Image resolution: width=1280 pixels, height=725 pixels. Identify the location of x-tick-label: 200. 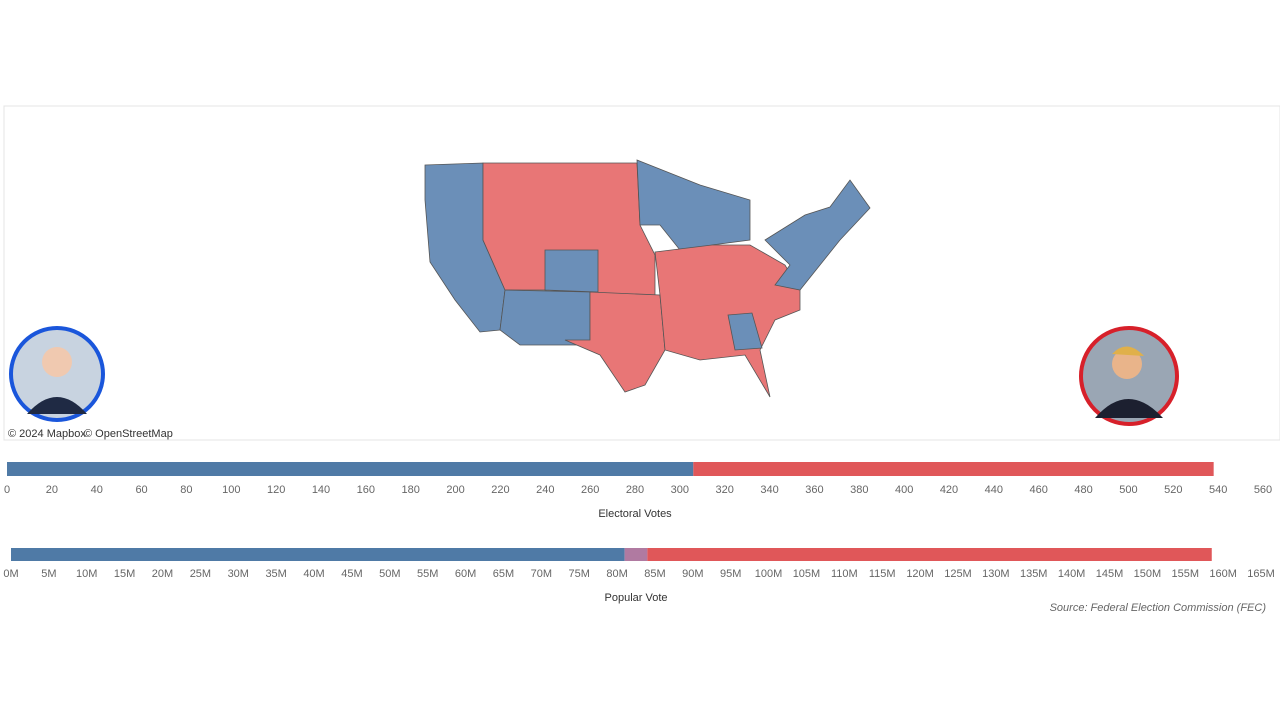
(455, 490).